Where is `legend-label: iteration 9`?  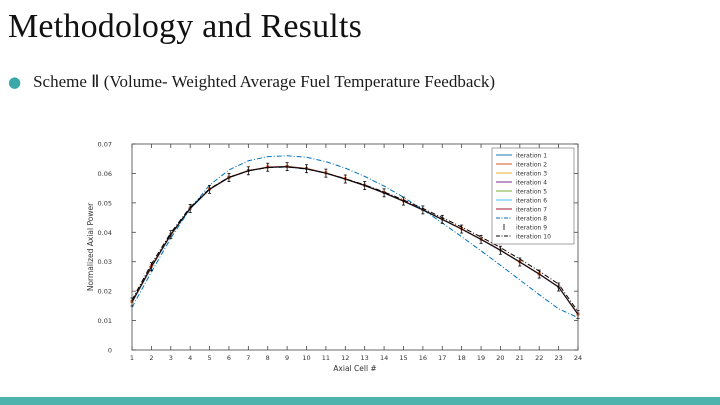 legend-label: iteration 9 is located at coordinates (531, 227).